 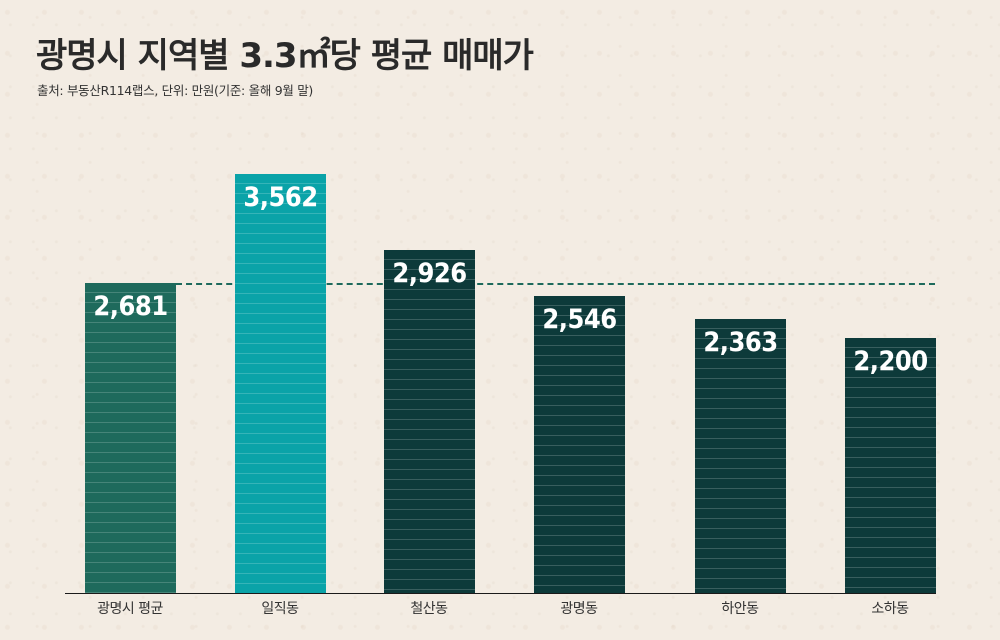 What do you see at coordinates (740, 342) in the screenshot?
I see `bar-value-label: 2,363` at bounding box center [740, 342].